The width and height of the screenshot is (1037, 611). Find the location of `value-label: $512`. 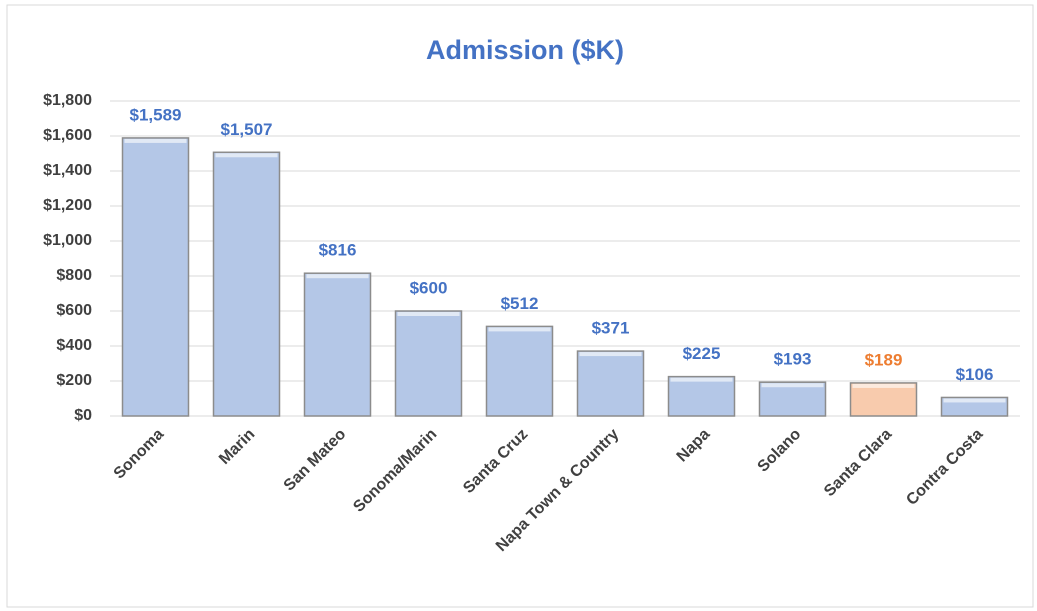

value-label: $512 is located at coordinates (520, 303).